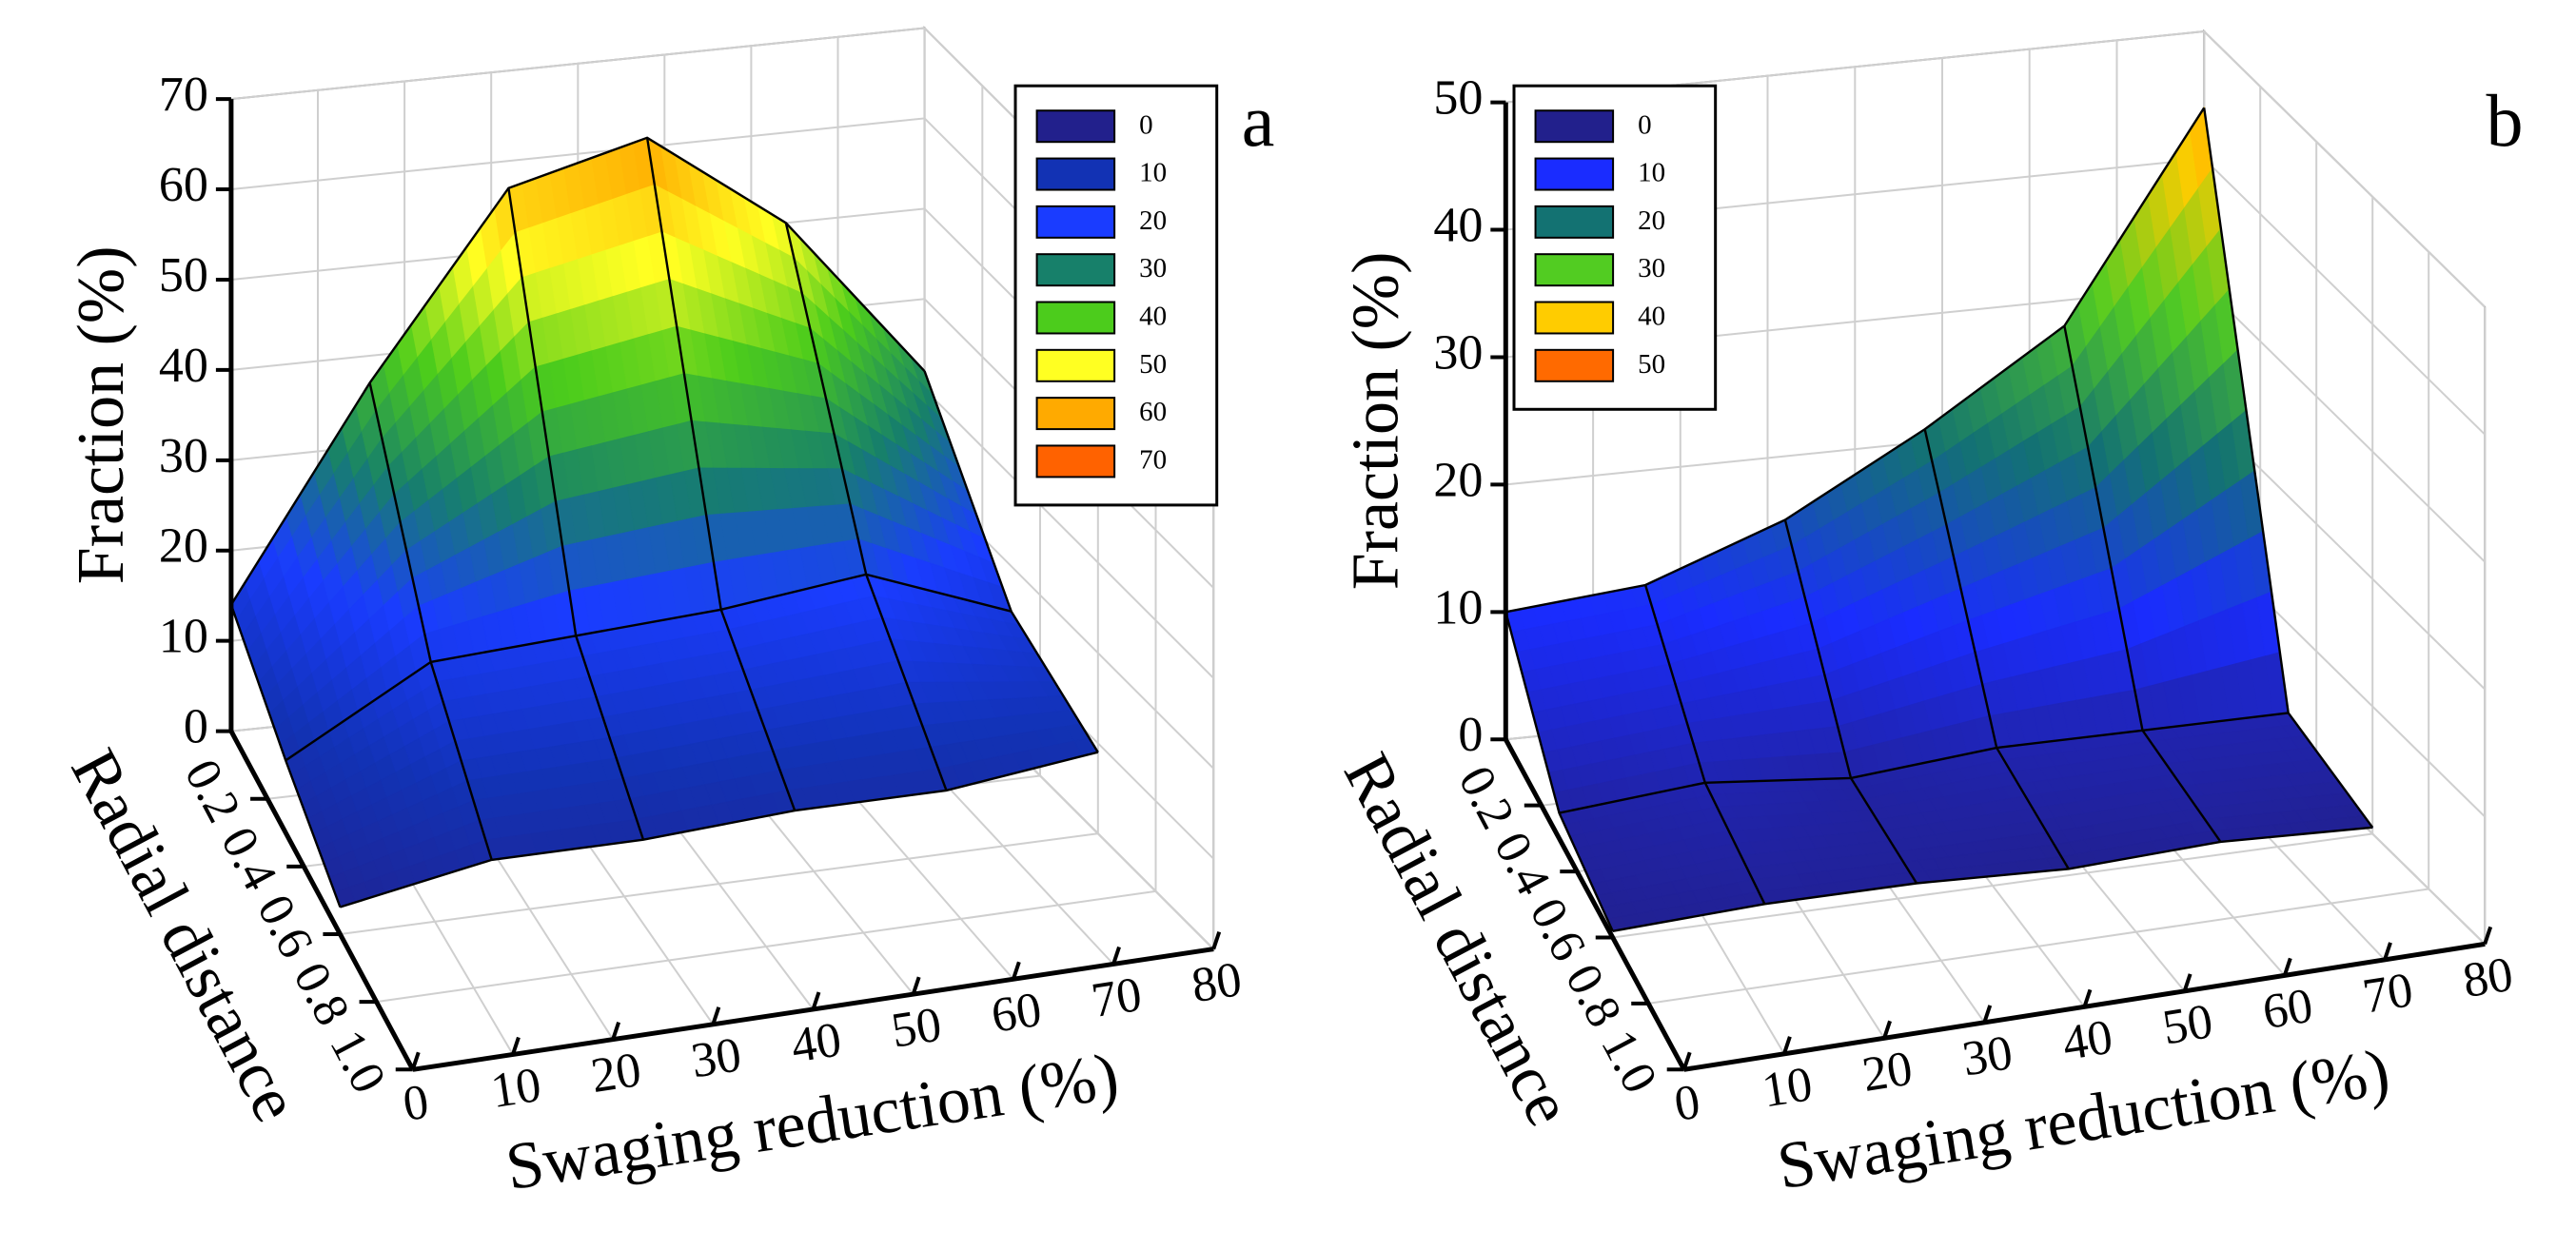 The height and width of the screenshot is (1250, 2576). I want to click on y-tick-label: 0.4, so click(248, 859).